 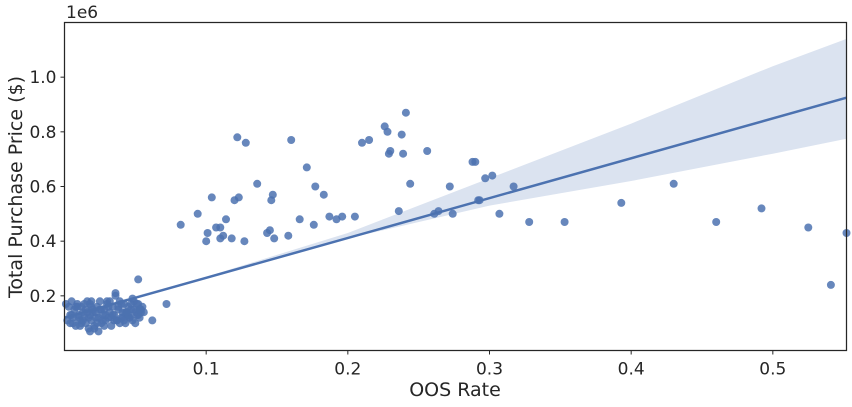 I want to click on y-tick-label: 0.8, so click(x=42, y=133).